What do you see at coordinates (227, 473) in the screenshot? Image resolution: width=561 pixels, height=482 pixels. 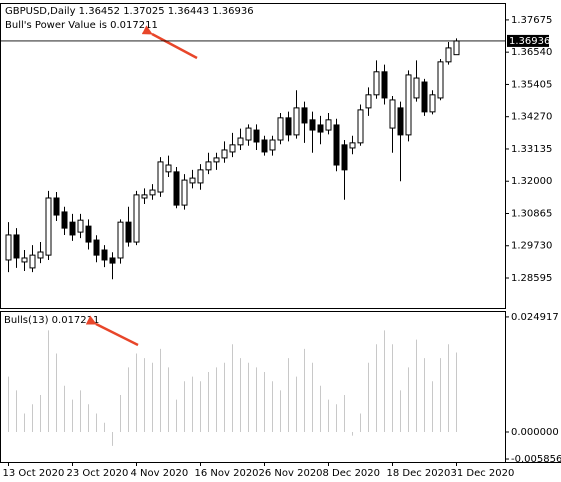 I see `x-tick-label: 16 Nov 2020` at bounding box center [227, 473].